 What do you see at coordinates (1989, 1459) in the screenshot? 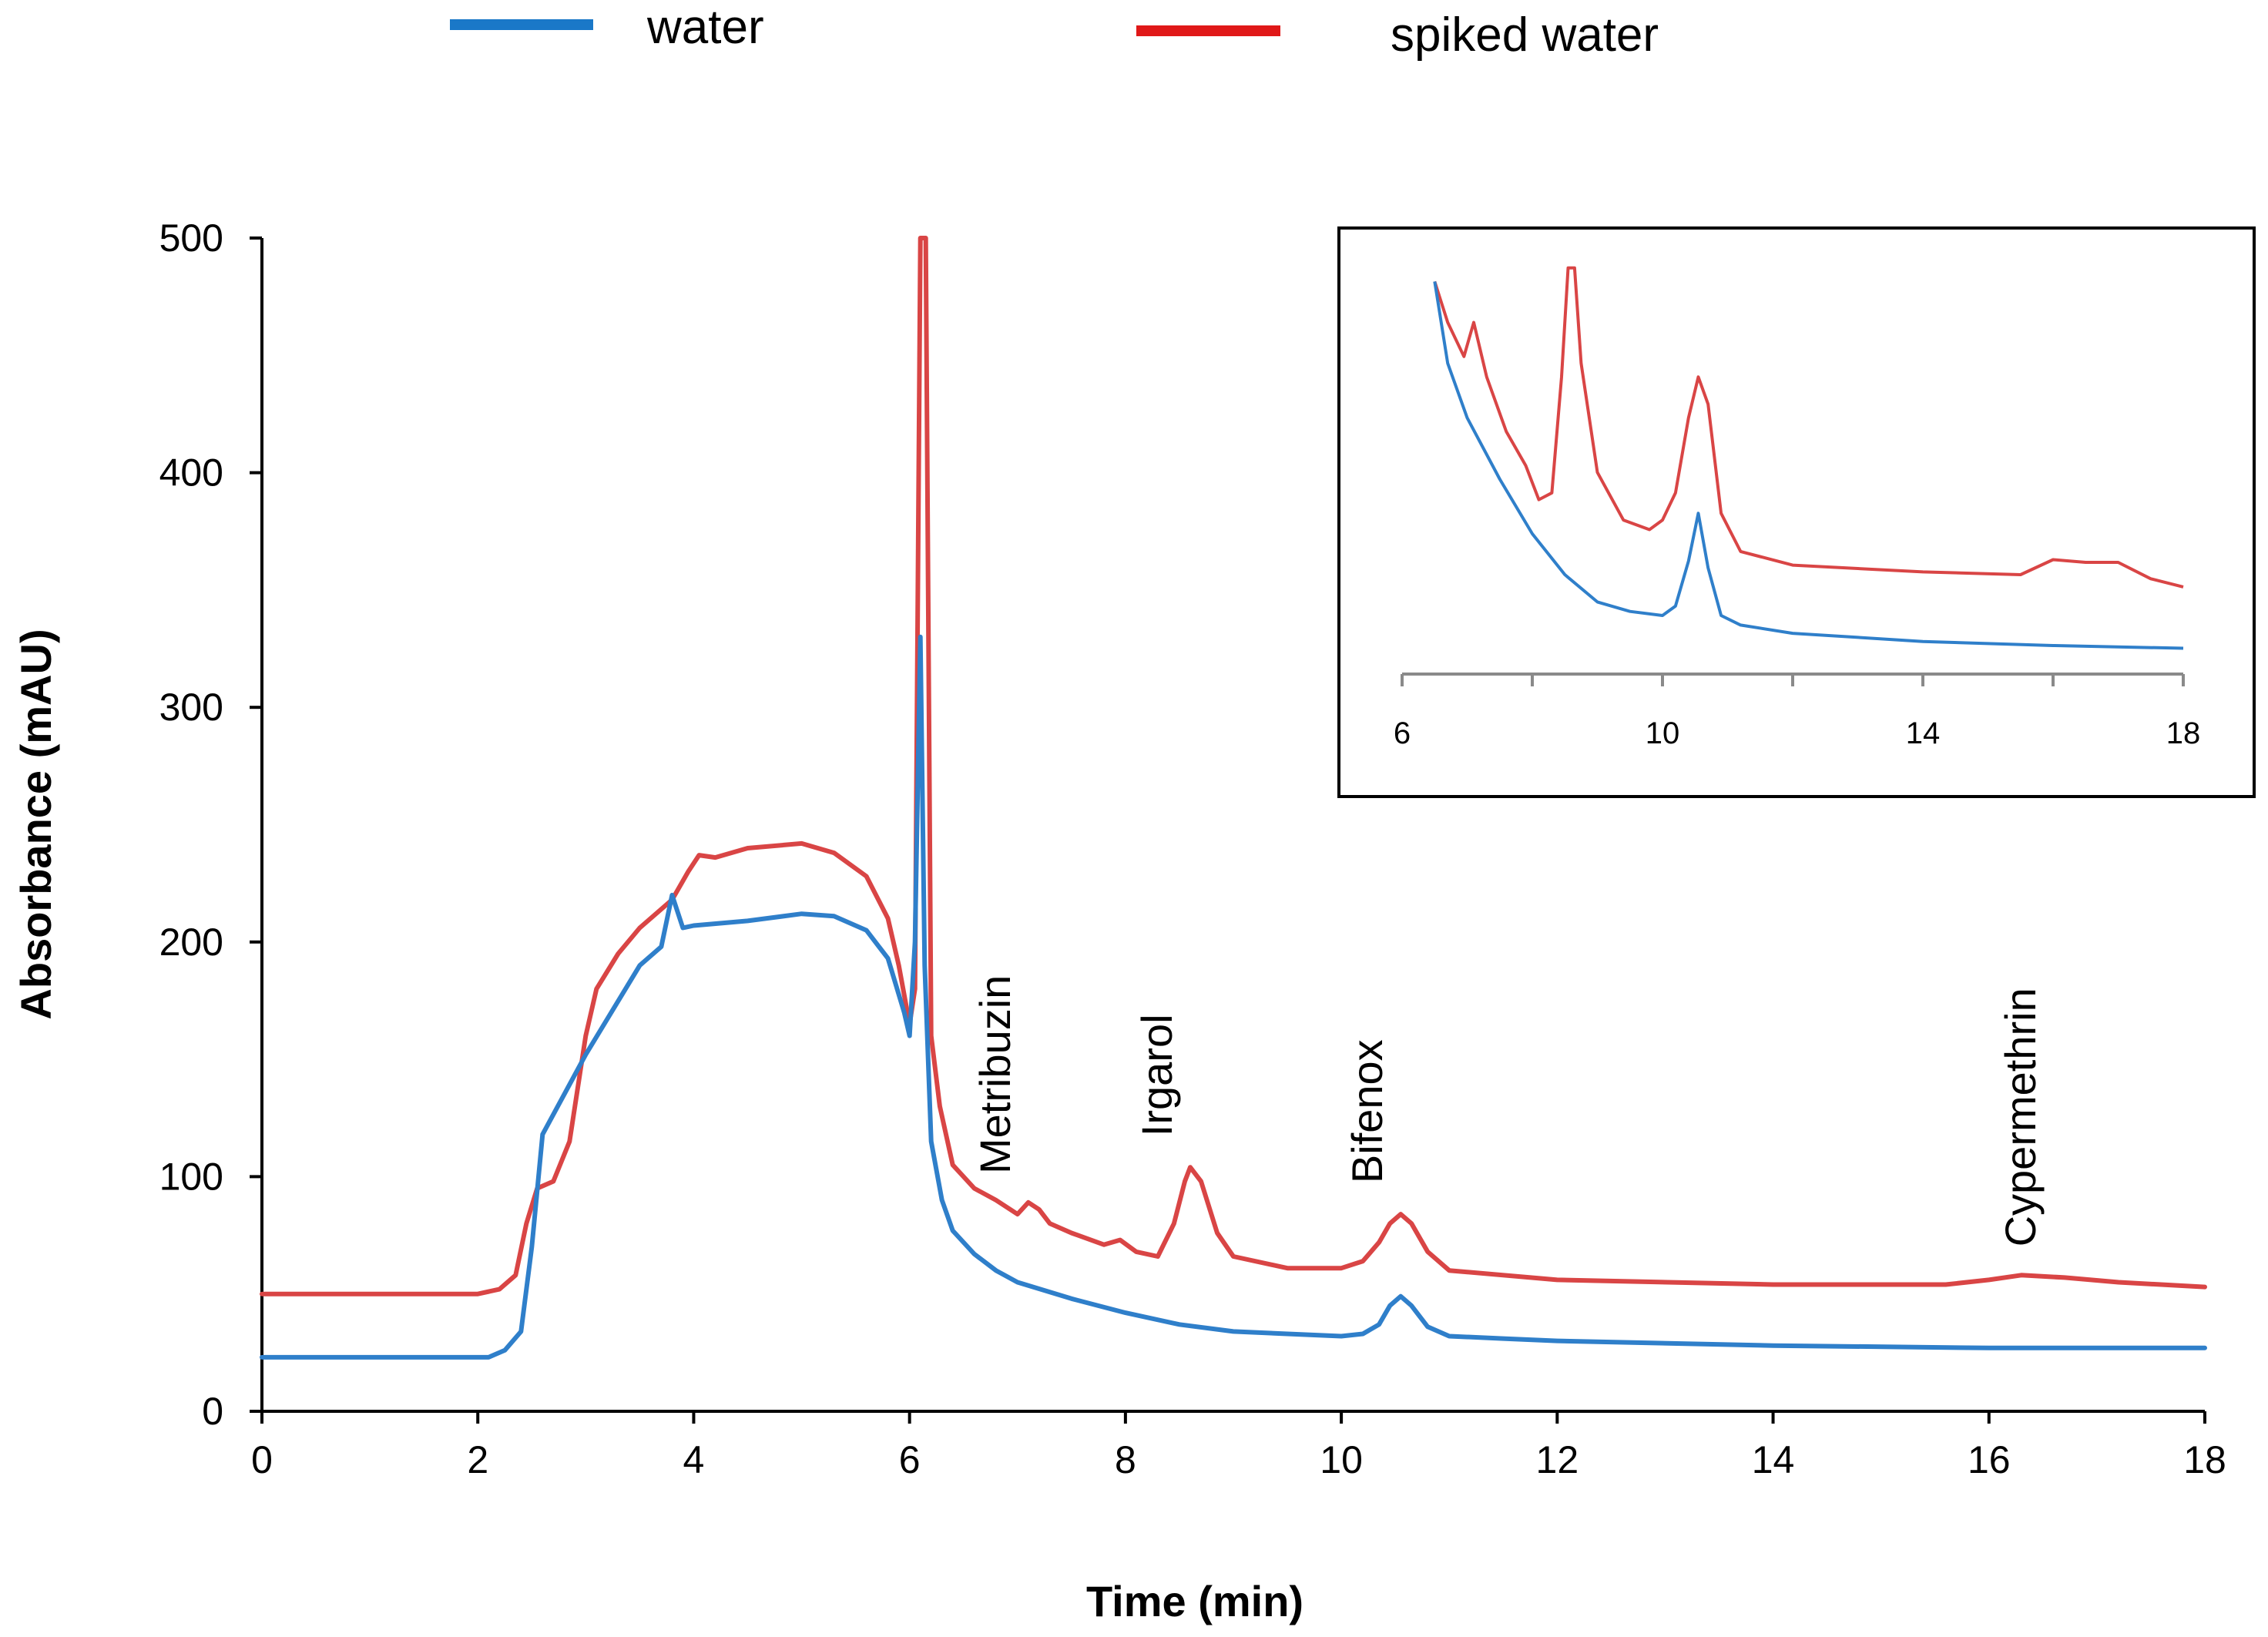
I see `x-tick-label: 16` at bounding box center [1989, 1459].